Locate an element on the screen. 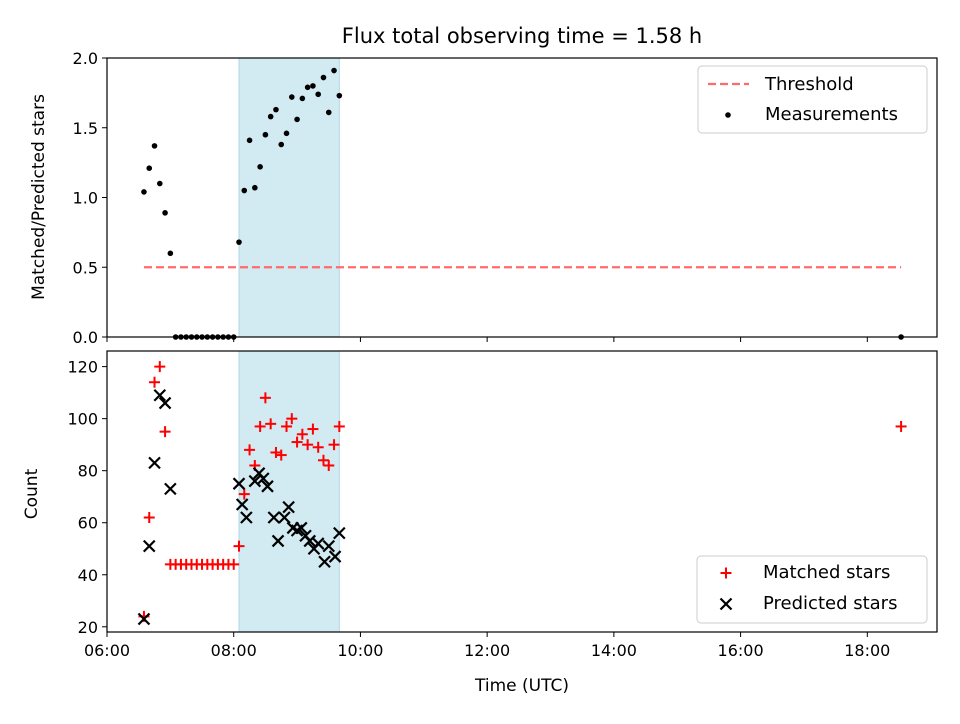 This screenshot has height=724, width=960. predicted-points is located at coordinates (241, 507).